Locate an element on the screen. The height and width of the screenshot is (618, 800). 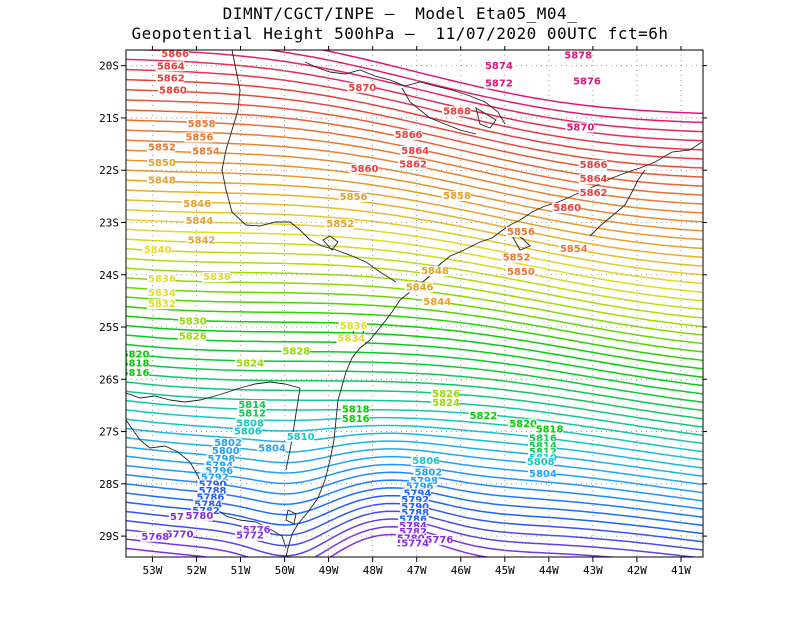
contour-label: 5772 is located at coordinates (250, 536).